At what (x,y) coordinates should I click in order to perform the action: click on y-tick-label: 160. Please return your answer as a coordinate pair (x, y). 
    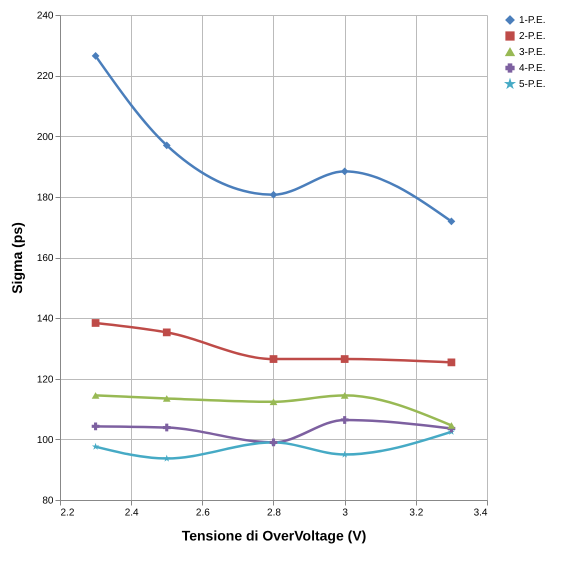
    Looking at the image, I should click on (45, 258).